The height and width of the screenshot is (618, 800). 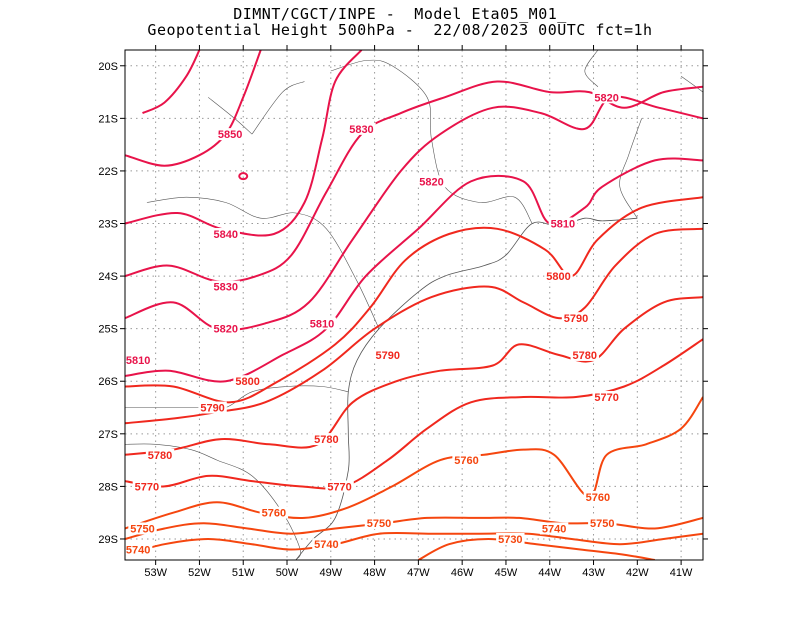 I want to click on x-tick-label: 46W, so click(x=462, y=573).